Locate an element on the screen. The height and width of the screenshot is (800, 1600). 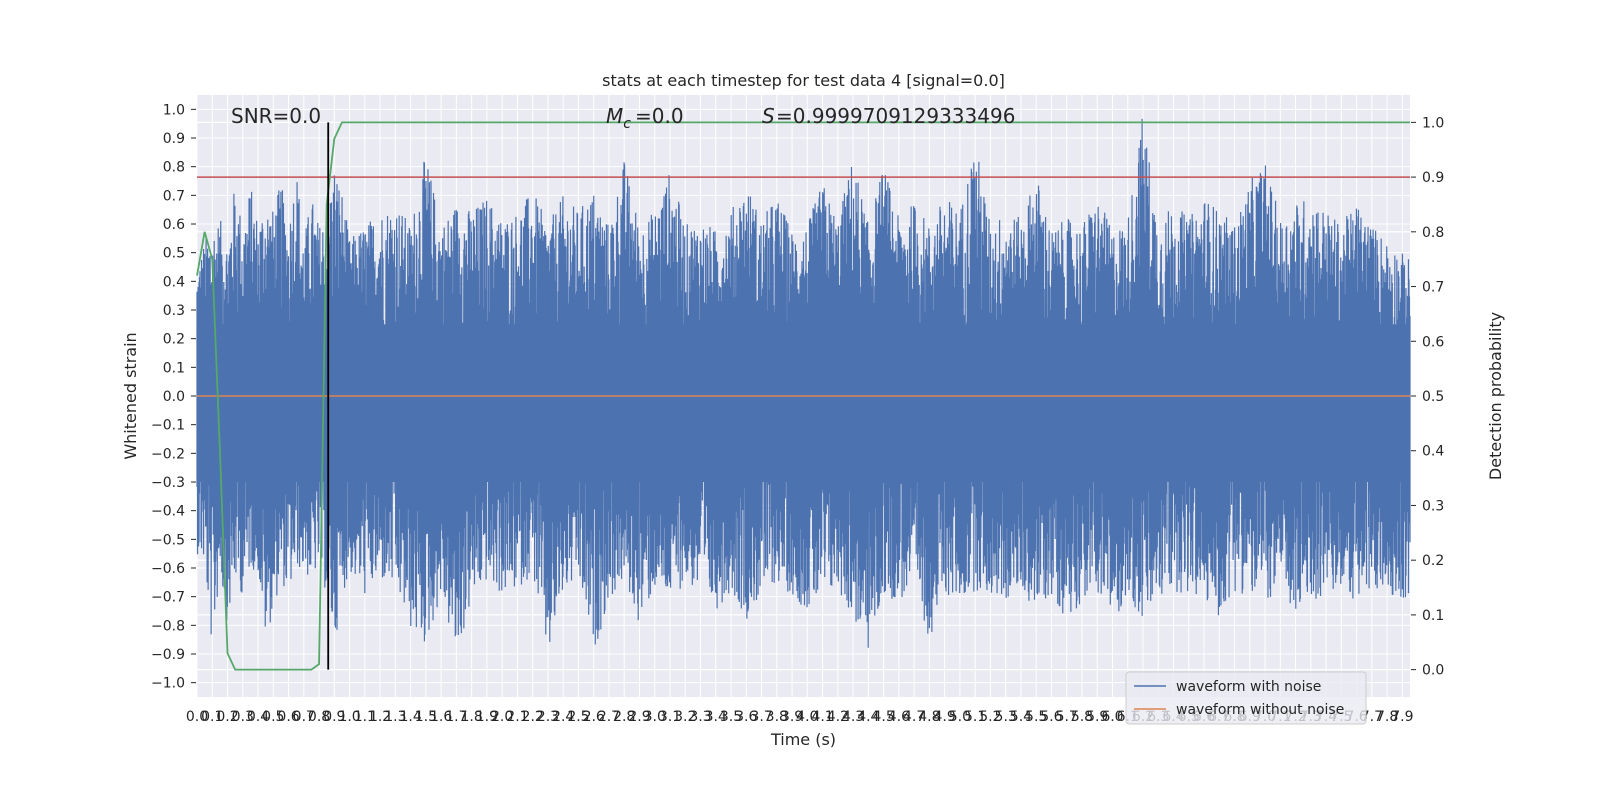
x-tick-label: 0.8 is located at coordinates (319, 717).